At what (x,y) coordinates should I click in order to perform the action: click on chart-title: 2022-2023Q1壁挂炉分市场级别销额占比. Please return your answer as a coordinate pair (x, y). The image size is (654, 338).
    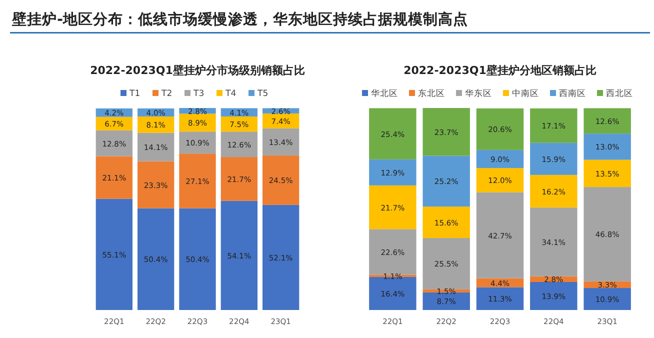
    Looking at the image, I should click on (197, 70).